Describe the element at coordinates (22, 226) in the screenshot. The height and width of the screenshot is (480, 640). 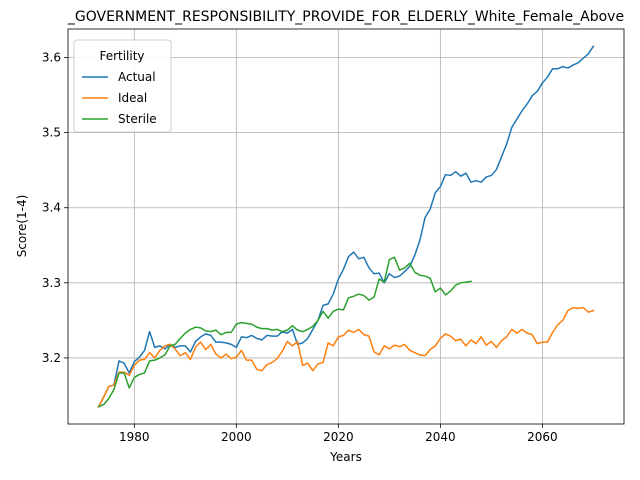
I see `y-axis-label: Score(1-4)` at that location.